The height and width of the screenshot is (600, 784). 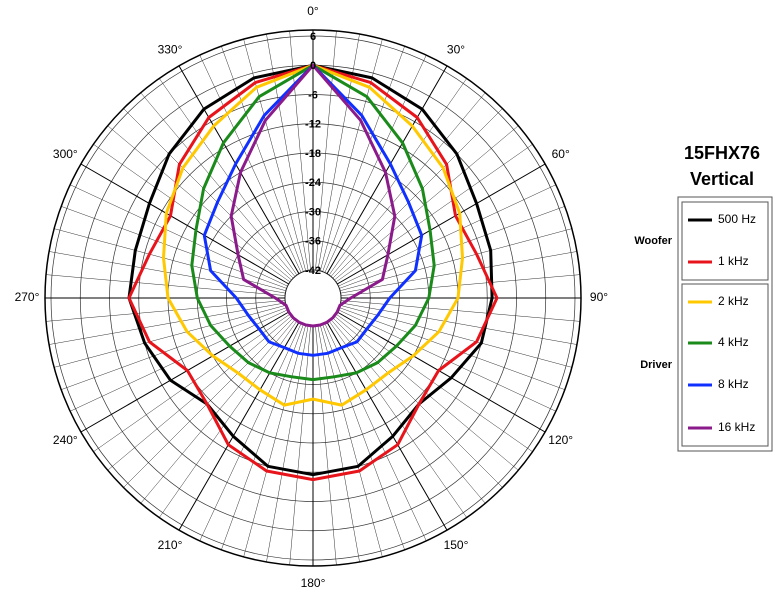 What do you see at coordinates (722, 179) in the screenshot?
I see `chart-subtitle: Vertical` at bounding box center [722, 179].